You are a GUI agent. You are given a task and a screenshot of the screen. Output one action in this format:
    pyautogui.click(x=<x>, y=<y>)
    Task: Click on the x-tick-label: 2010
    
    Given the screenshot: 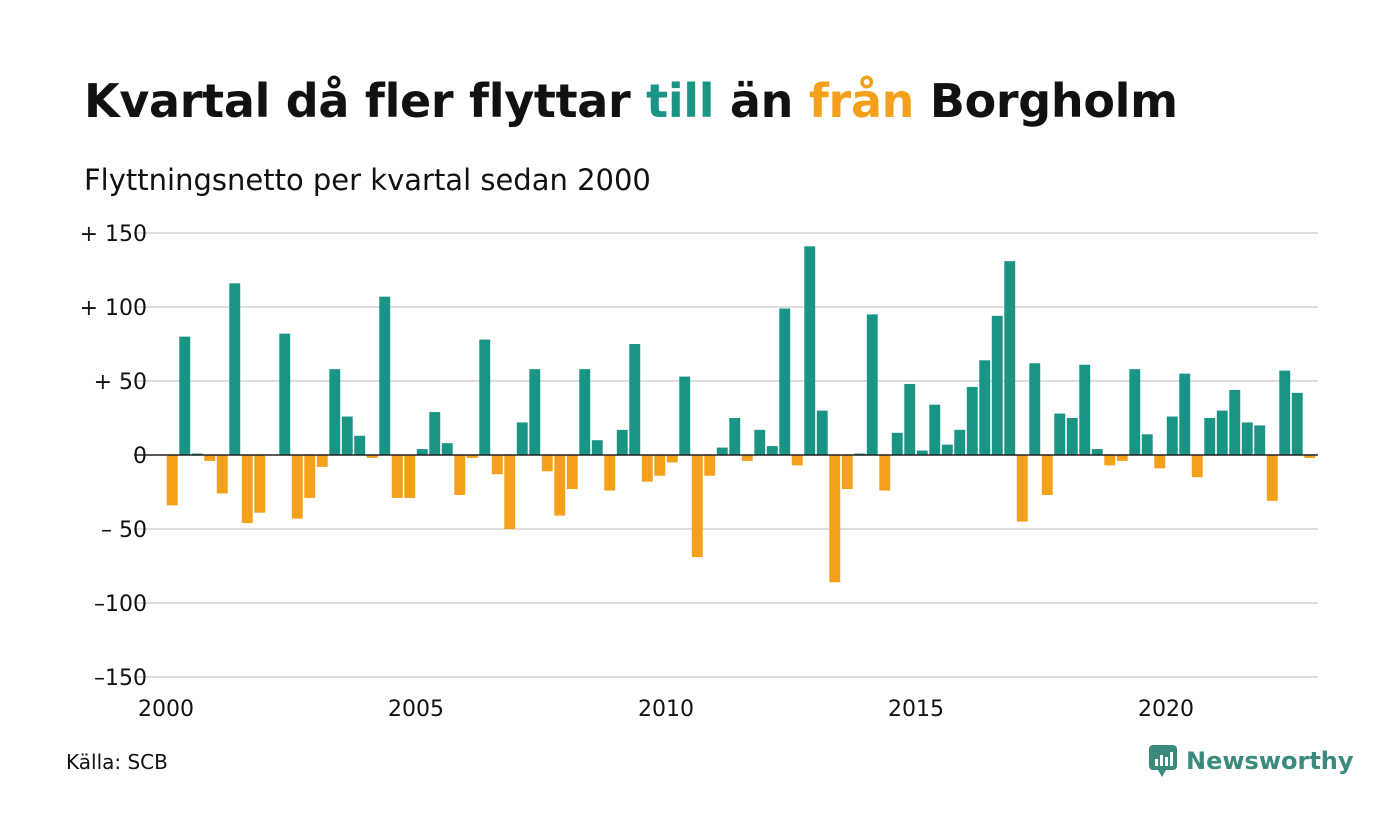 What is the action you would take?
    pyautogui.click(x=666, y=709)
    